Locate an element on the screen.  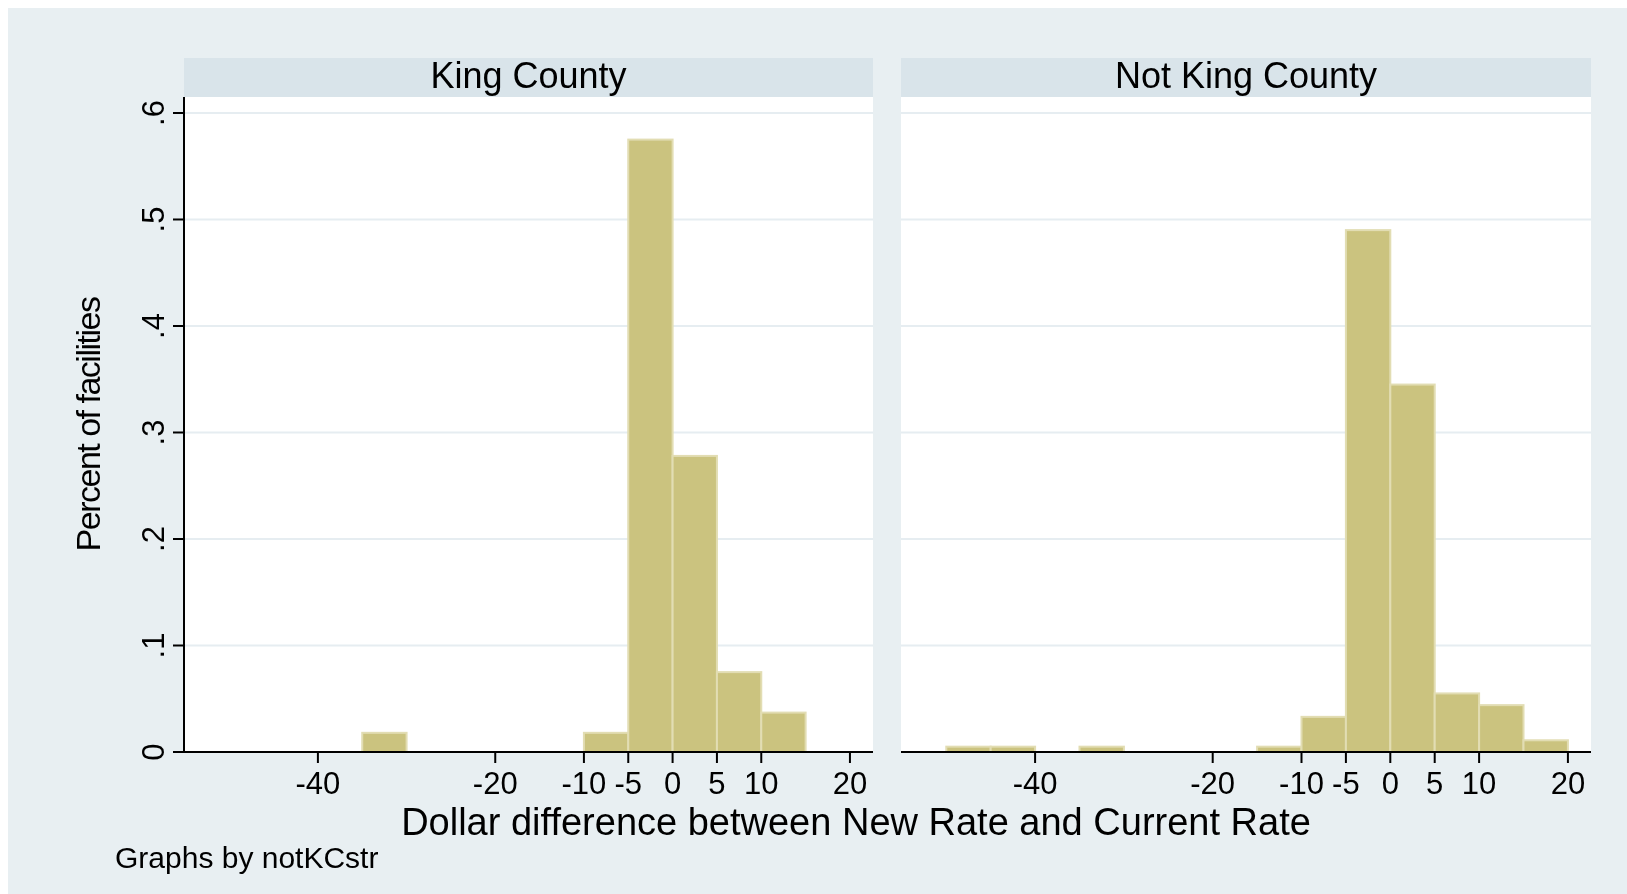
y-tick-label: .2 is located at coordinates (153, 539).